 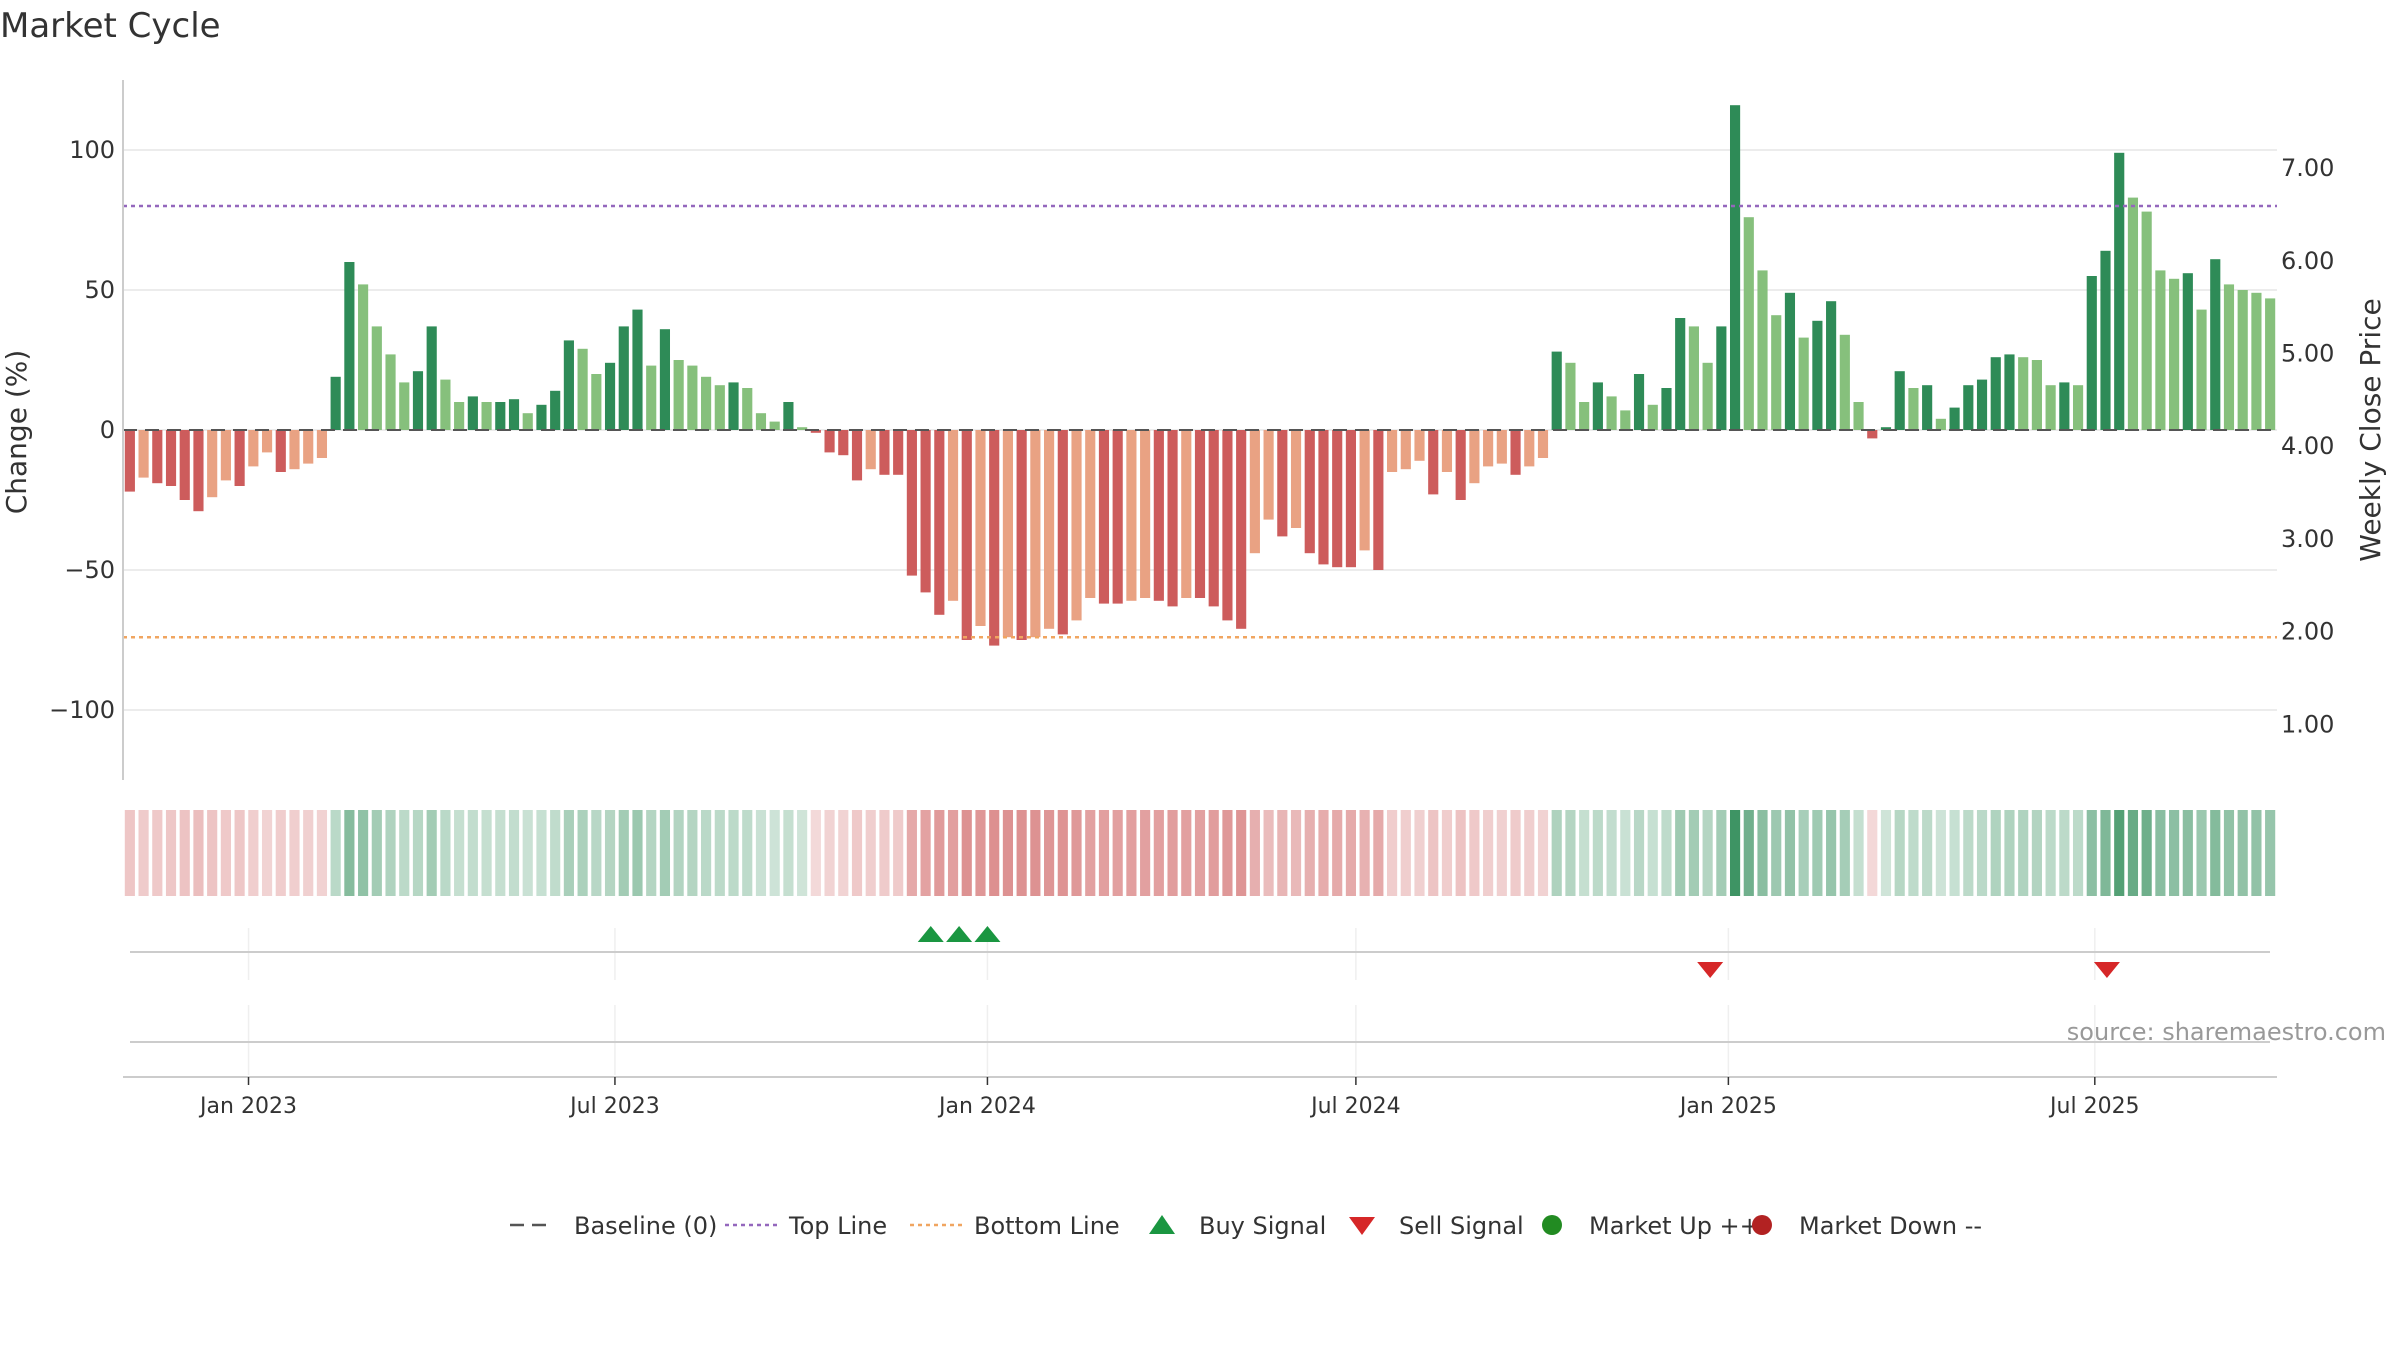 I want to click on legend-label: Bottom Line, so click(x=1047, y=1226).